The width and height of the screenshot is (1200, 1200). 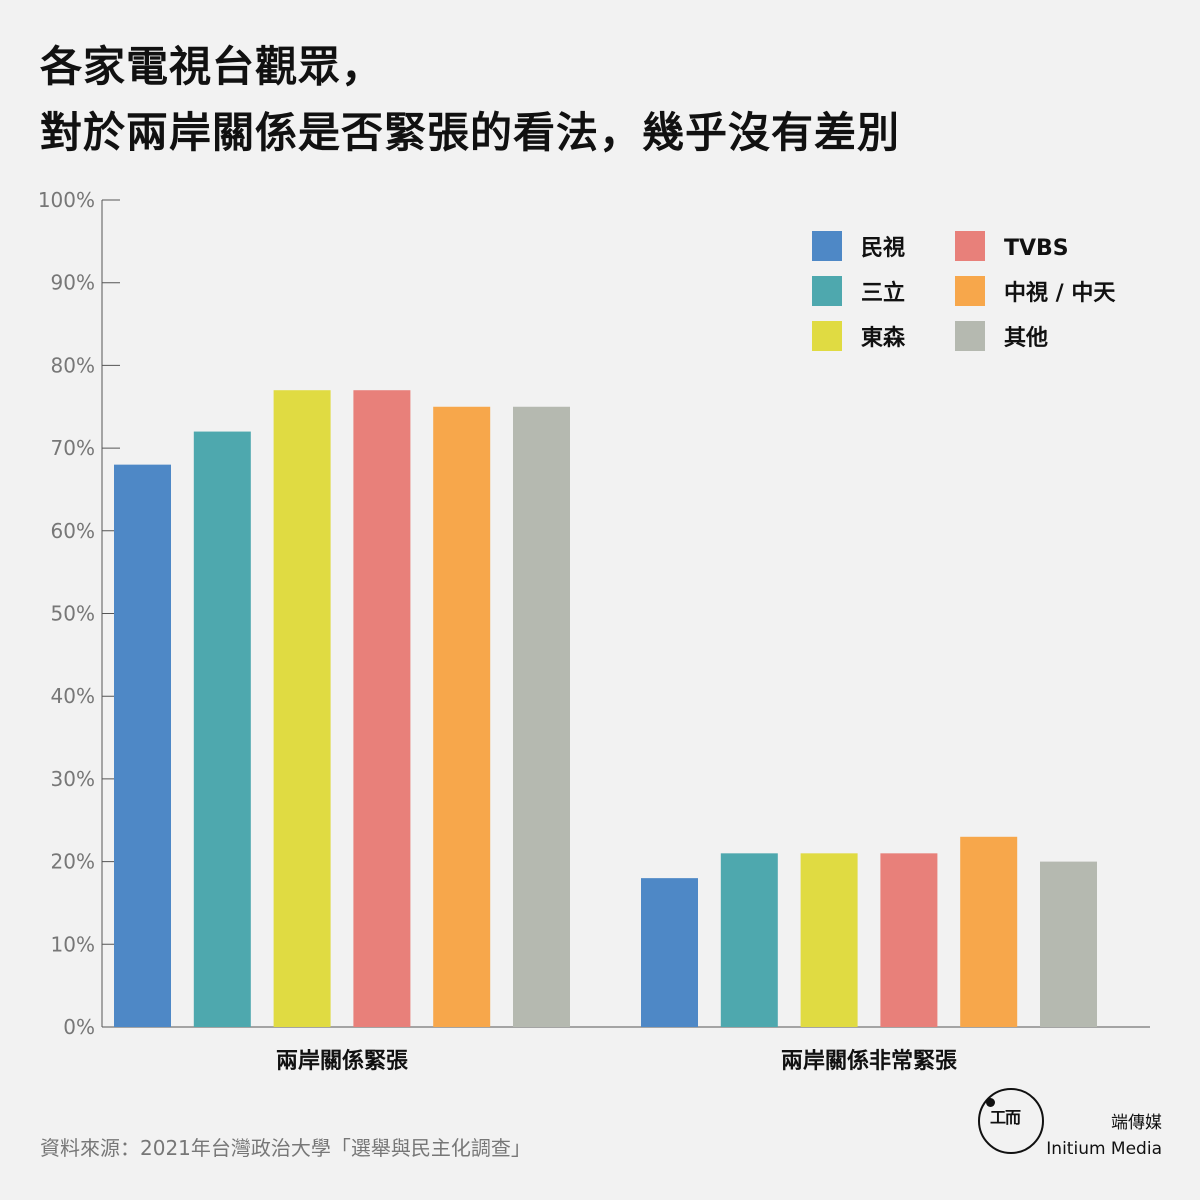 I want to click on brand-name-en: Initium Media, so click(x=1104, y=1149).